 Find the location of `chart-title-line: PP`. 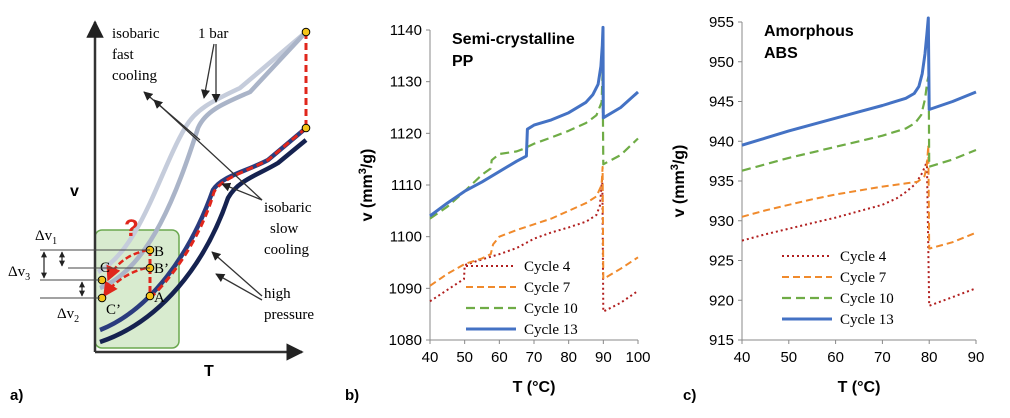

chart-title-line: PP is located at coordinates (463, 61).